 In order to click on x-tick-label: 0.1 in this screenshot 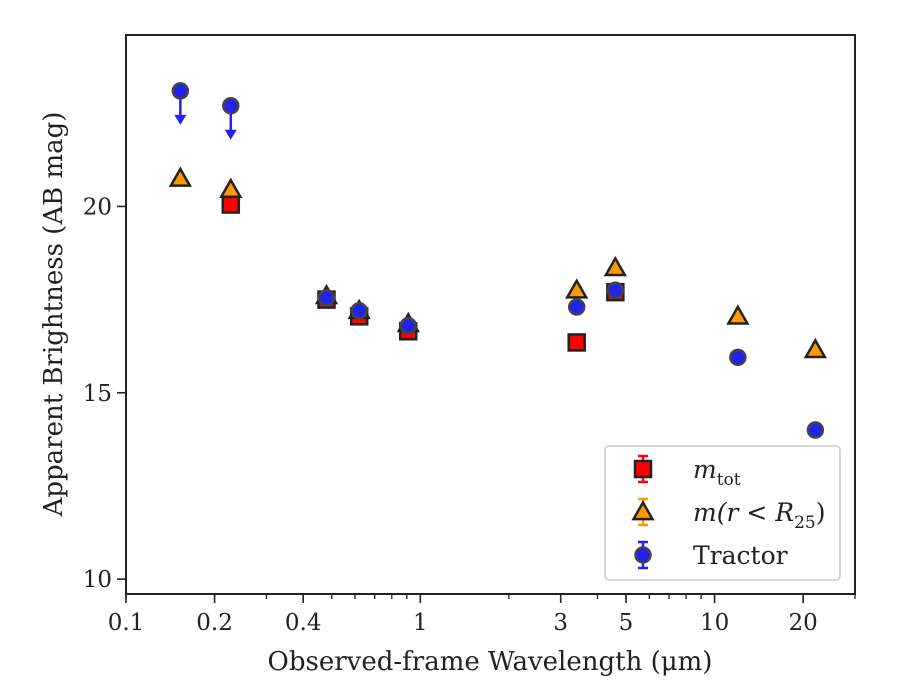, I will do `click(126, 623)`.